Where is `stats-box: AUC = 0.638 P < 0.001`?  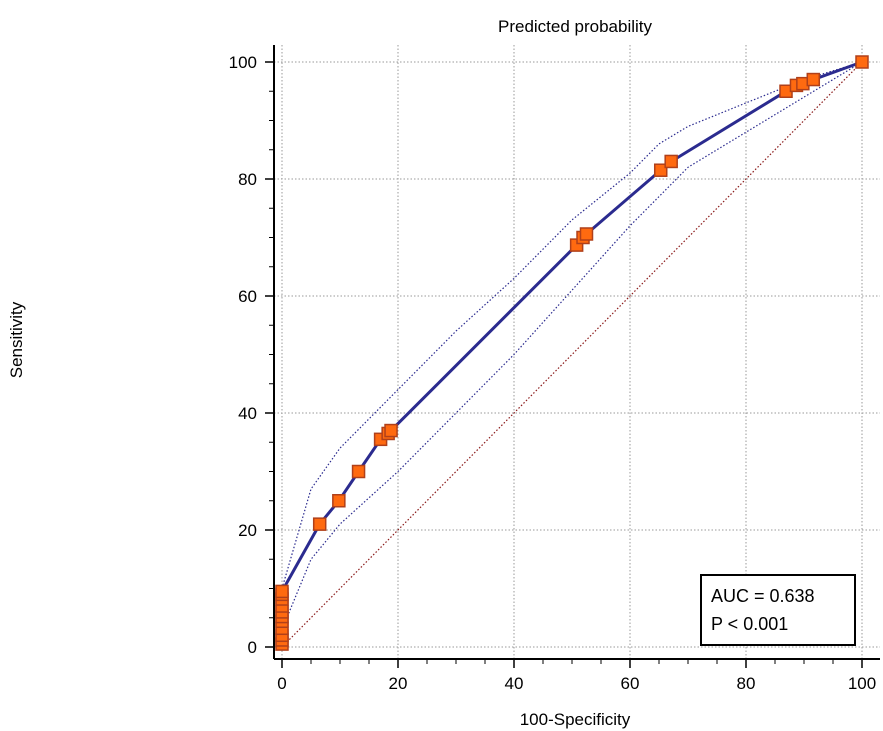
stats-box: AUC = 0.638 P < 0.001 is located at coordinates (778, 610).